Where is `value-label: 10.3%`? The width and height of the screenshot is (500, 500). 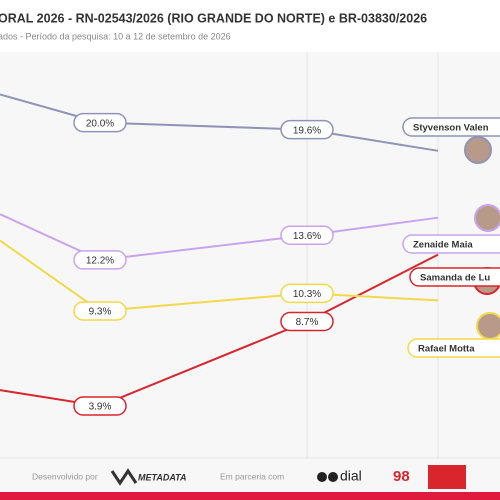
value-label: 10.3% is located at coordinates (307, 294).